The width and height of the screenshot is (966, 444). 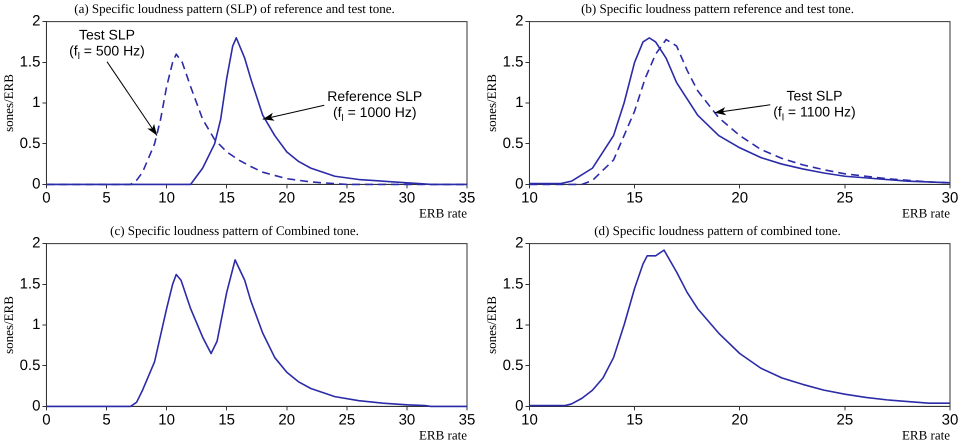 I want to click on chart-title: (b) Specific loudness pattern reference and test tone., so click(x=717, y=8).